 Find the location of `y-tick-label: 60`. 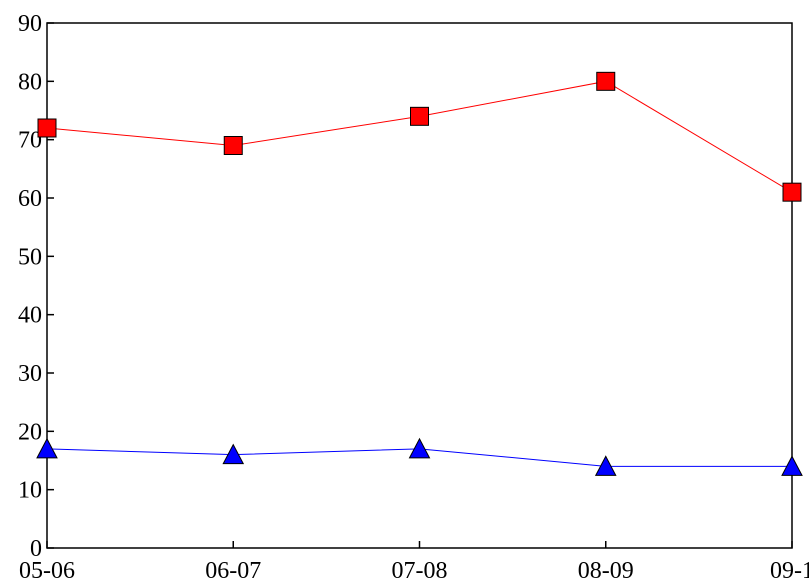

y-tick-label: 60 is located at coordinates (30, 199).